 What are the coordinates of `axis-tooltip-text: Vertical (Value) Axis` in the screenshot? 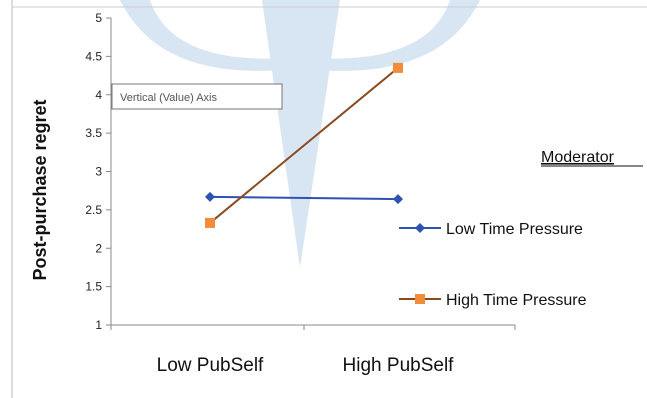 It's located at (169, 98).